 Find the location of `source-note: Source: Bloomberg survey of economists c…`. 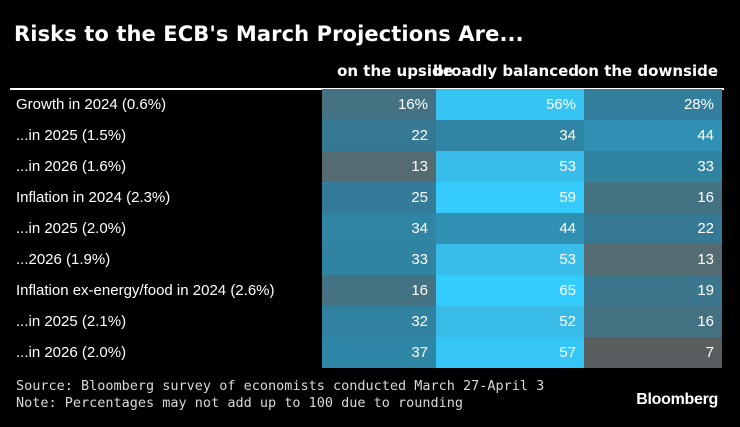

source-note: Source: Bloomberg survey of economists c… is located at coordinates (280, 386).